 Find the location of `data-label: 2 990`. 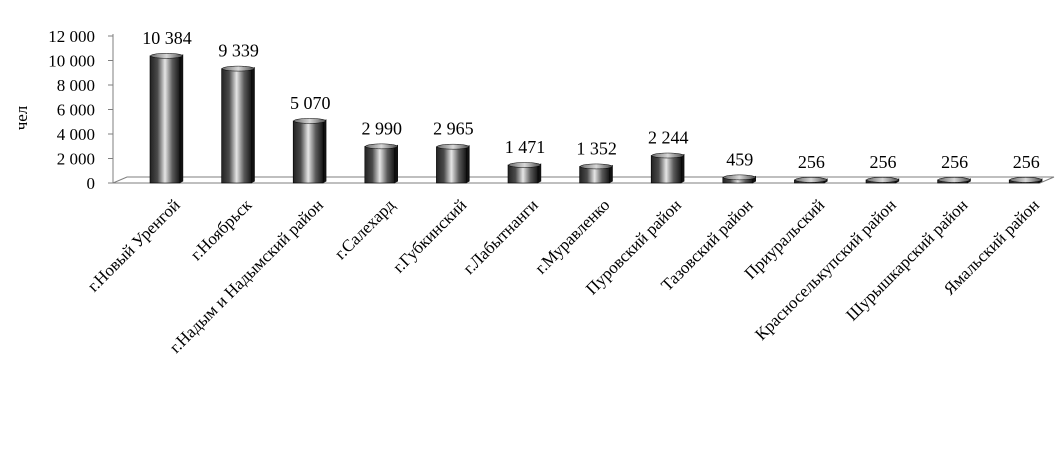

data-label: 2 990 is located at coordinates (382, 128).